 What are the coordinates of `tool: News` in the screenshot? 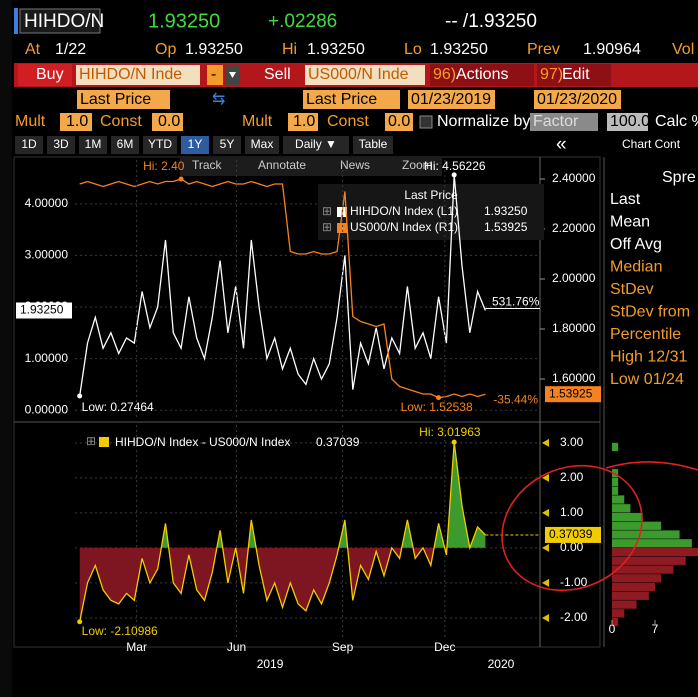 It's located at (355, 165).